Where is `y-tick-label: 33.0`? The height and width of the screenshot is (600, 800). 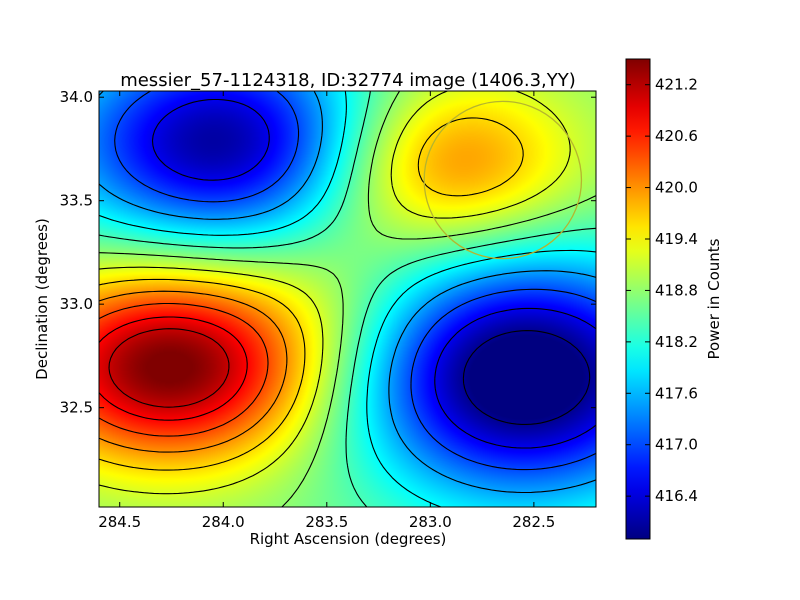
y-tick-label: 33.0 is located at coordinates (76, 304).